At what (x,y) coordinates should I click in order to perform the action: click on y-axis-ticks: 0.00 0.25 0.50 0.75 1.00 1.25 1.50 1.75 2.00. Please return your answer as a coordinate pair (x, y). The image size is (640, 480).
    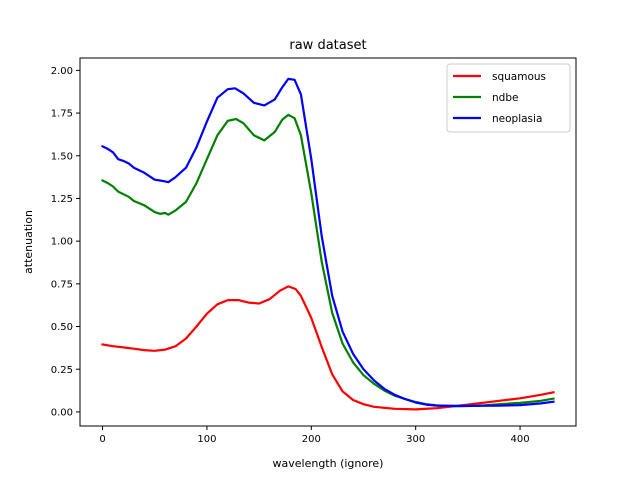
    Looking at the image, I should click on (65, 242).